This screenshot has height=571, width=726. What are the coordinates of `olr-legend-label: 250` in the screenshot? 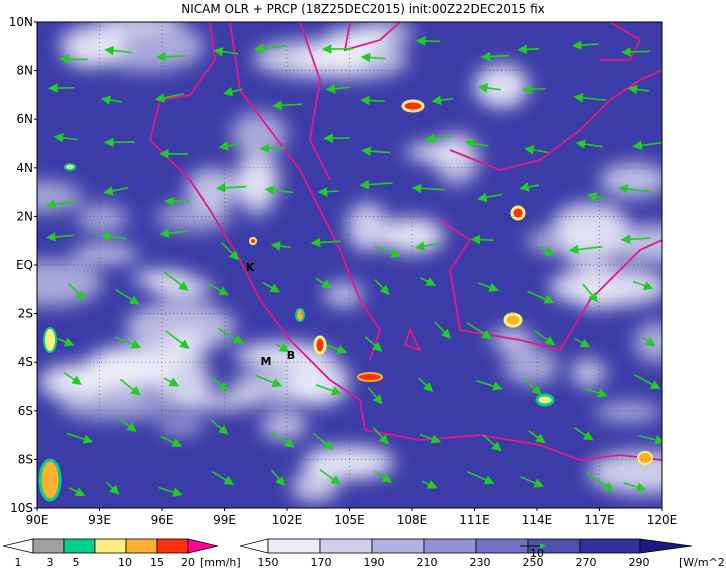 It's located at (533, 562).